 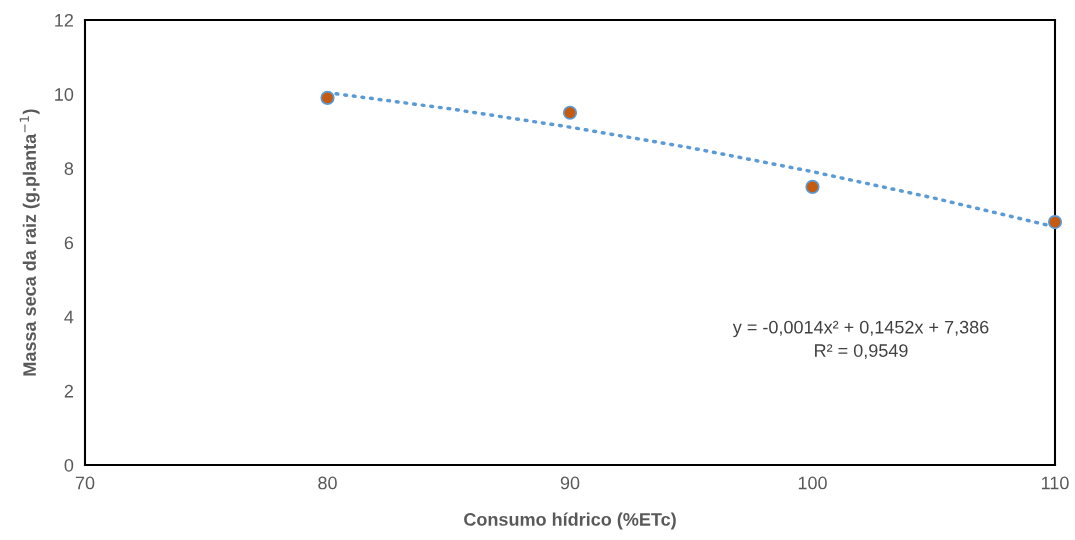 I want to click on y-axis-title: Massa seca da raiz (g.planta$^{−1}$), so click(x=29, y=242).